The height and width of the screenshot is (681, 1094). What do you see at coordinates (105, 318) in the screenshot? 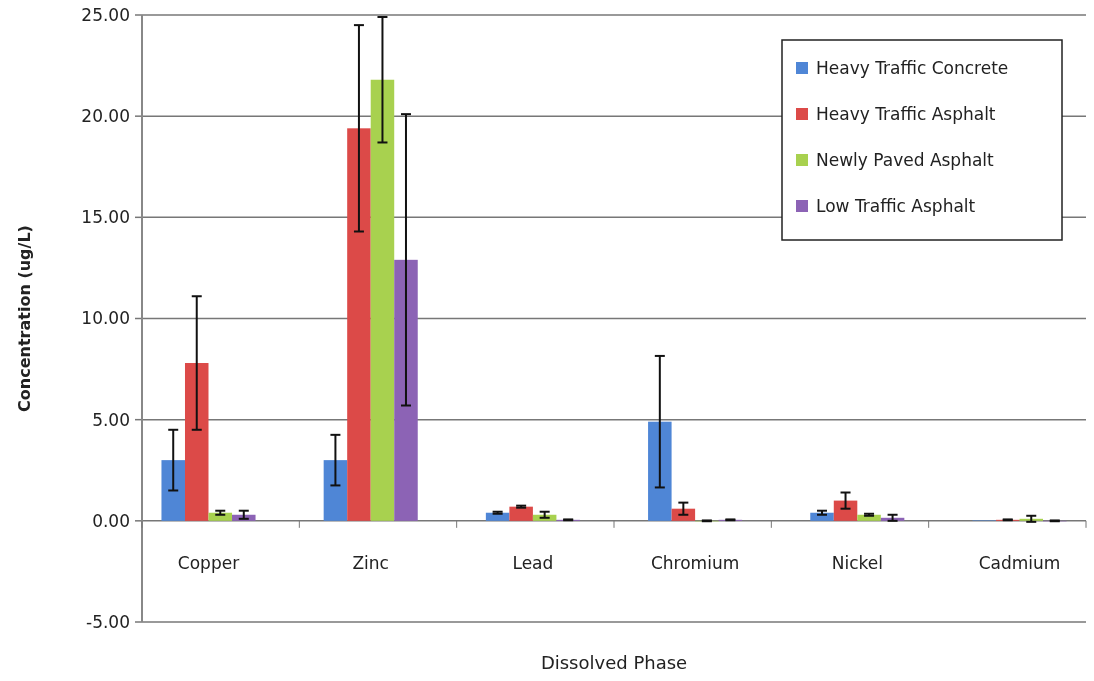
I see `y-tick-label: 10.00` at bounding box center [105, 318].